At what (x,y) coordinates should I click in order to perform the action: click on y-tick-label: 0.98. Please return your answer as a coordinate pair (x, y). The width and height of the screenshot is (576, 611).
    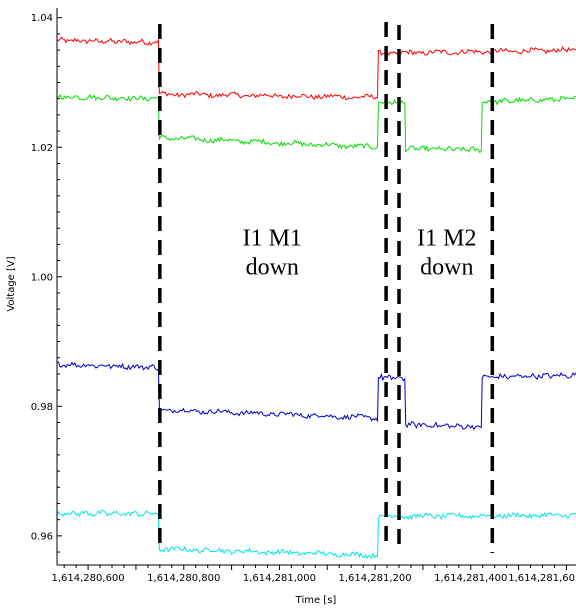
    Looking at the image, I should click on (42, 407).